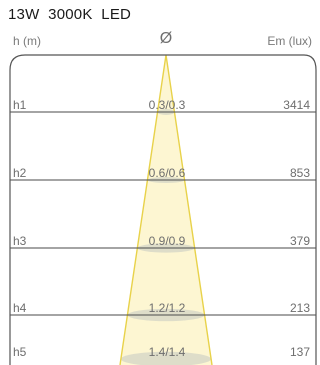 The image size is (320, 365). What do you see at coordinates (299, 241) in the screenshot?
I see `illuminance-value-h3: 379` at bounding box center [299, 241].